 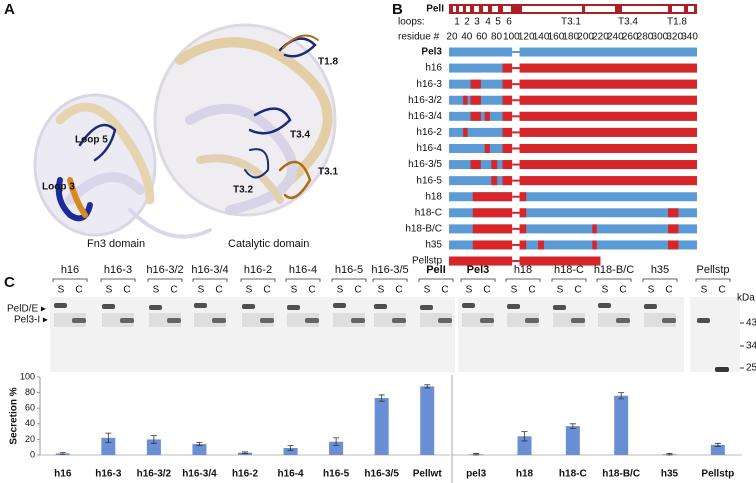 I want to click on construct-name: h16-3/2, so click(x=425, y=100).